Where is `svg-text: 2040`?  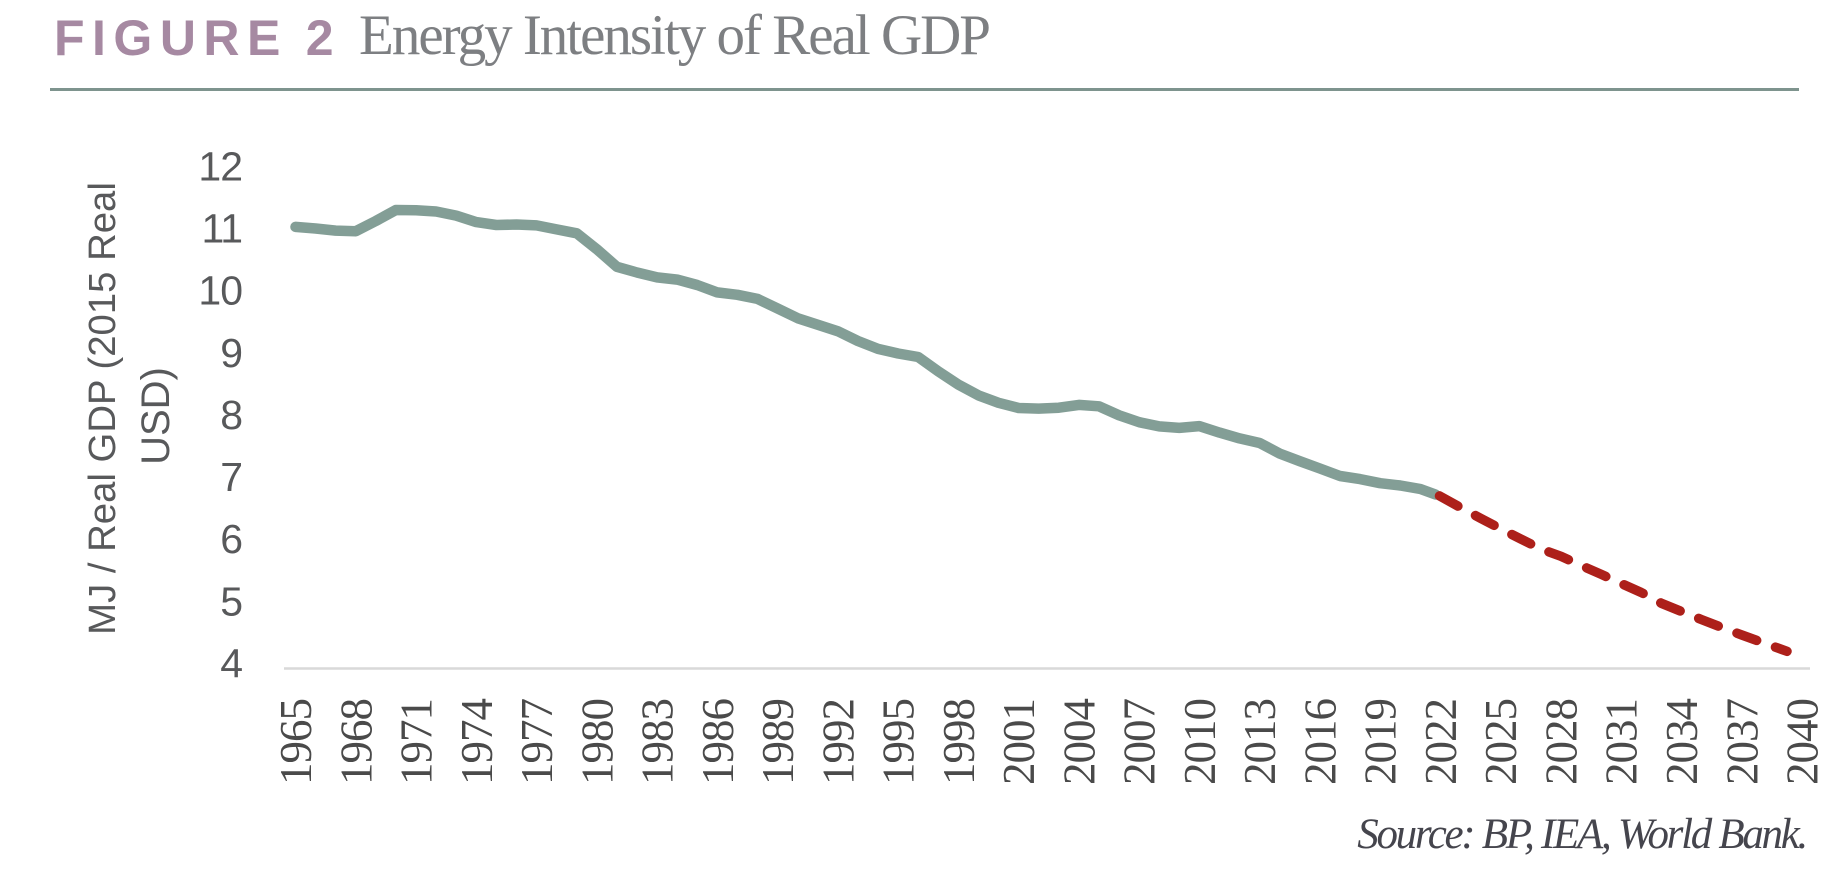
svg-text: 2040 is located at coordinates (1803, 742).